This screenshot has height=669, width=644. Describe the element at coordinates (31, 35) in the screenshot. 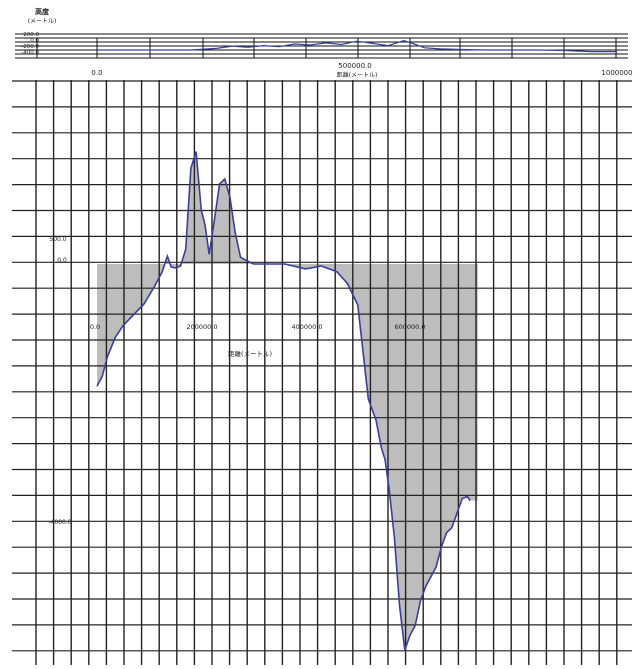

I see `overview-y-tick-label: 200.0` at that location.